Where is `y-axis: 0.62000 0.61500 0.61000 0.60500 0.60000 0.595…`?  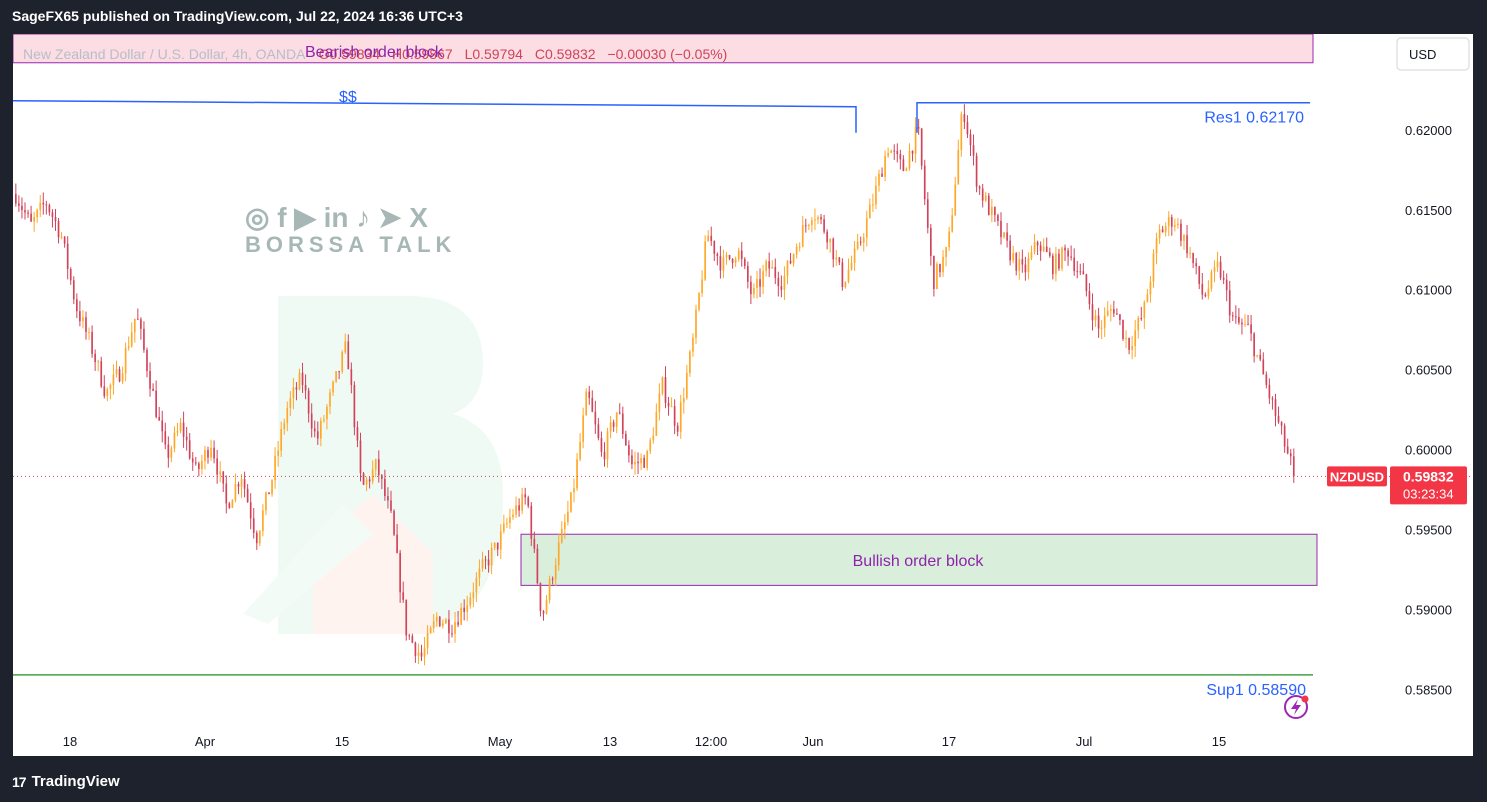
y-axis: 0.62000 0.61500 0.61000 0.60500 0.60000 0.595… is located at coordinates (1428, 410).